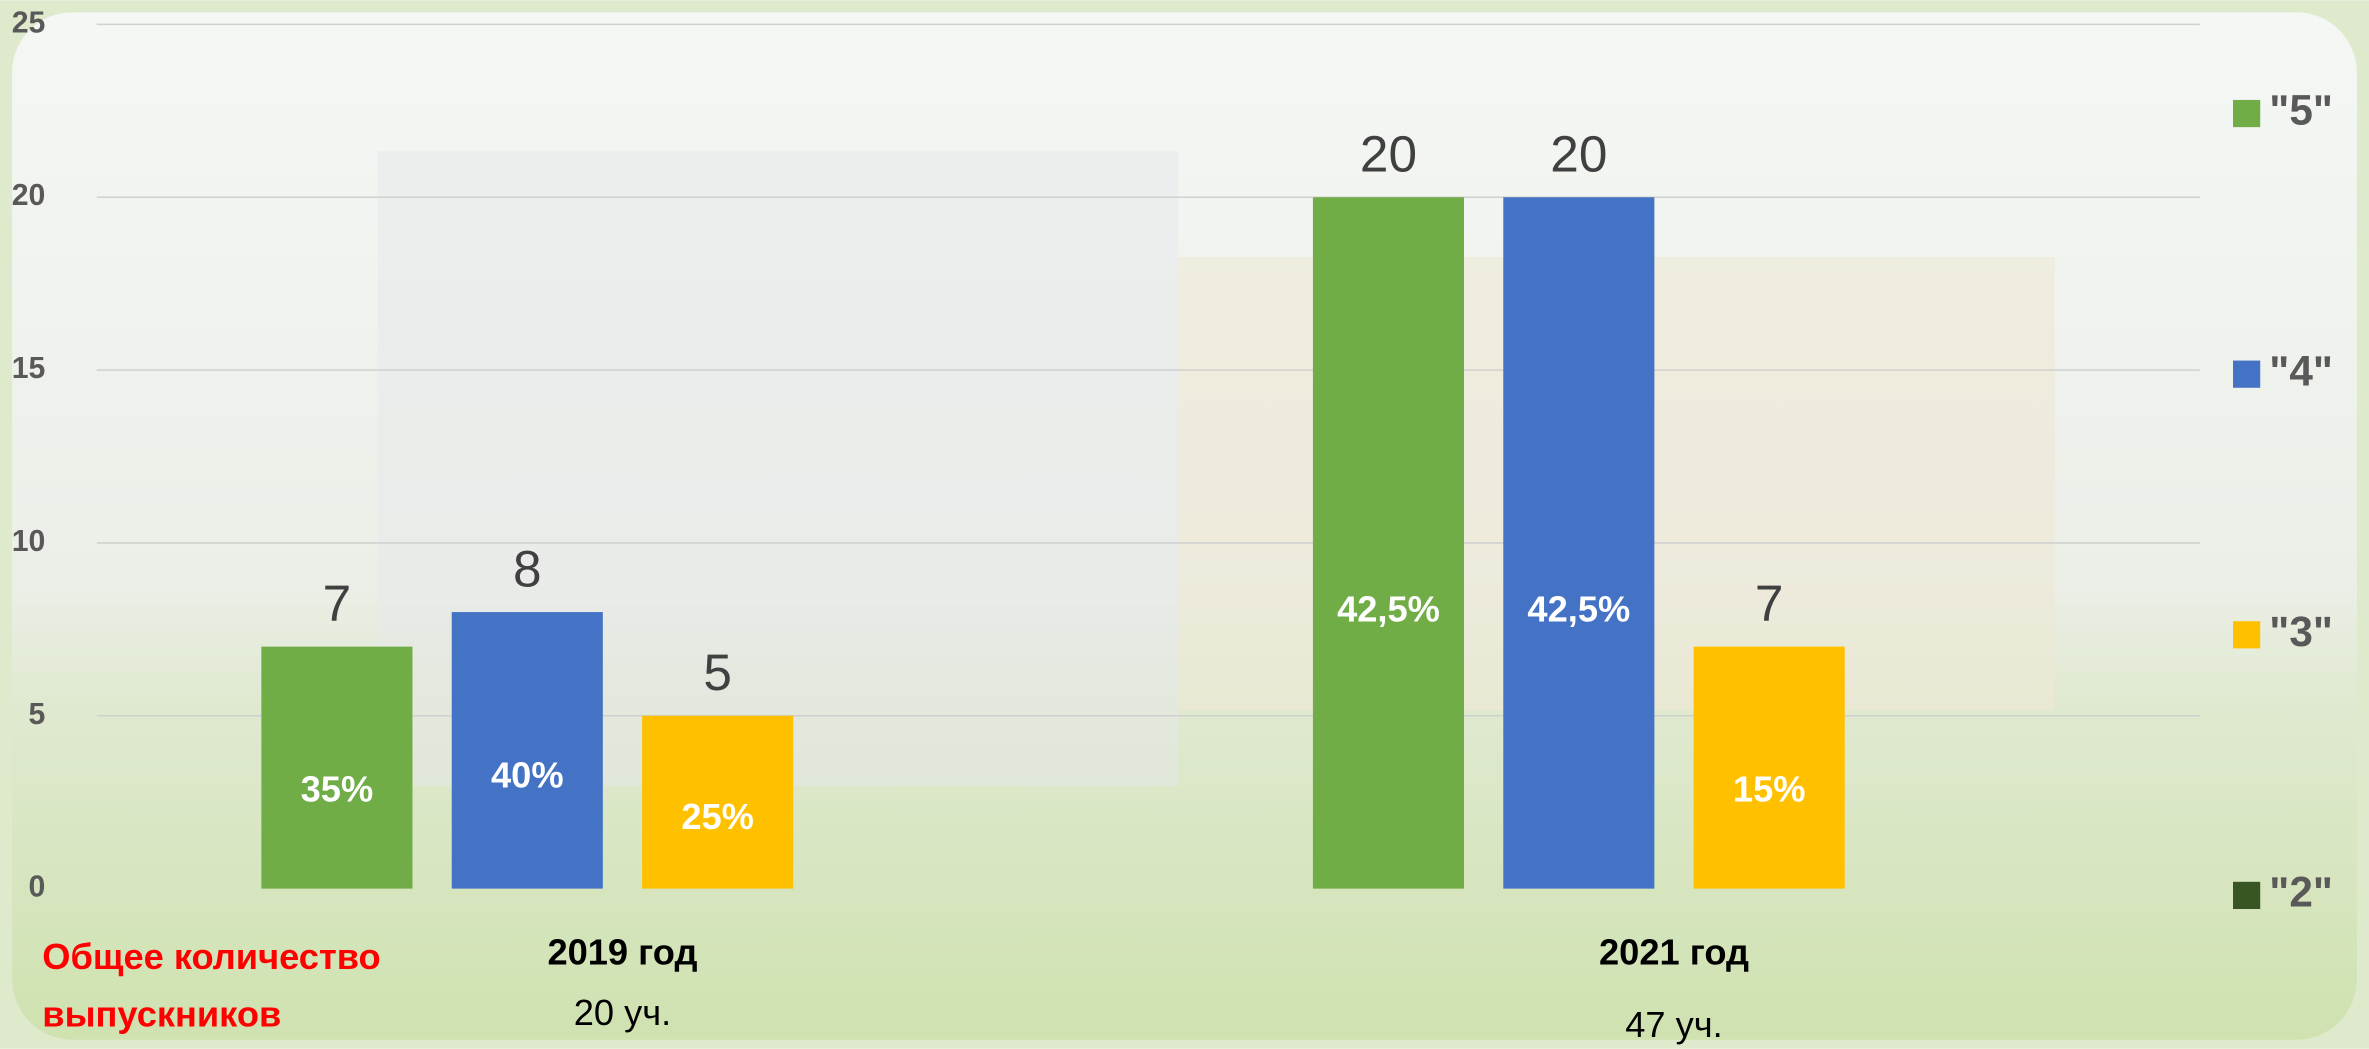 The width and height of the screenshot is (2369, 1049). I want to click on y-tick-label: 25, so click(29, 22).